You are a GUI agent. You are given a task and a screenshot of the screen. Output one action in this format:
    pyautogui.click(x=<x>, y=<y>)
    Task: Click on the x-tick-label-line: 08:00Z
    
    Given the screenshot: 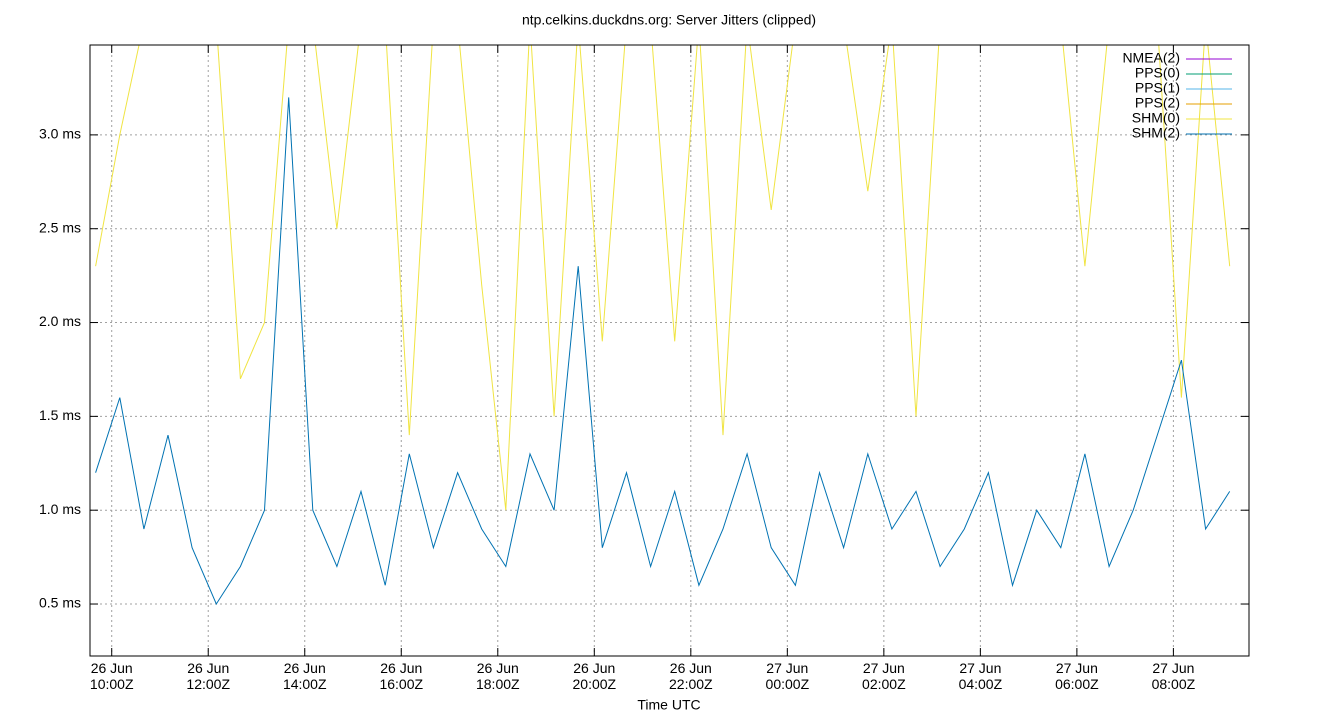 What is the action you would take?
    pyautogui.click(x=1174, y=684)
    